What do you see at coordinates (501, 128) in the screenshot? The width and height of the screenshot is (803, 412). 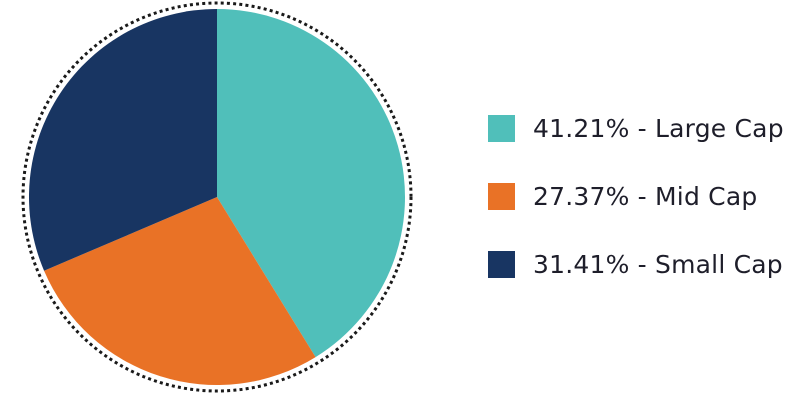 I see `legend-swatch-large-cap` at bounding box center [501, 128].